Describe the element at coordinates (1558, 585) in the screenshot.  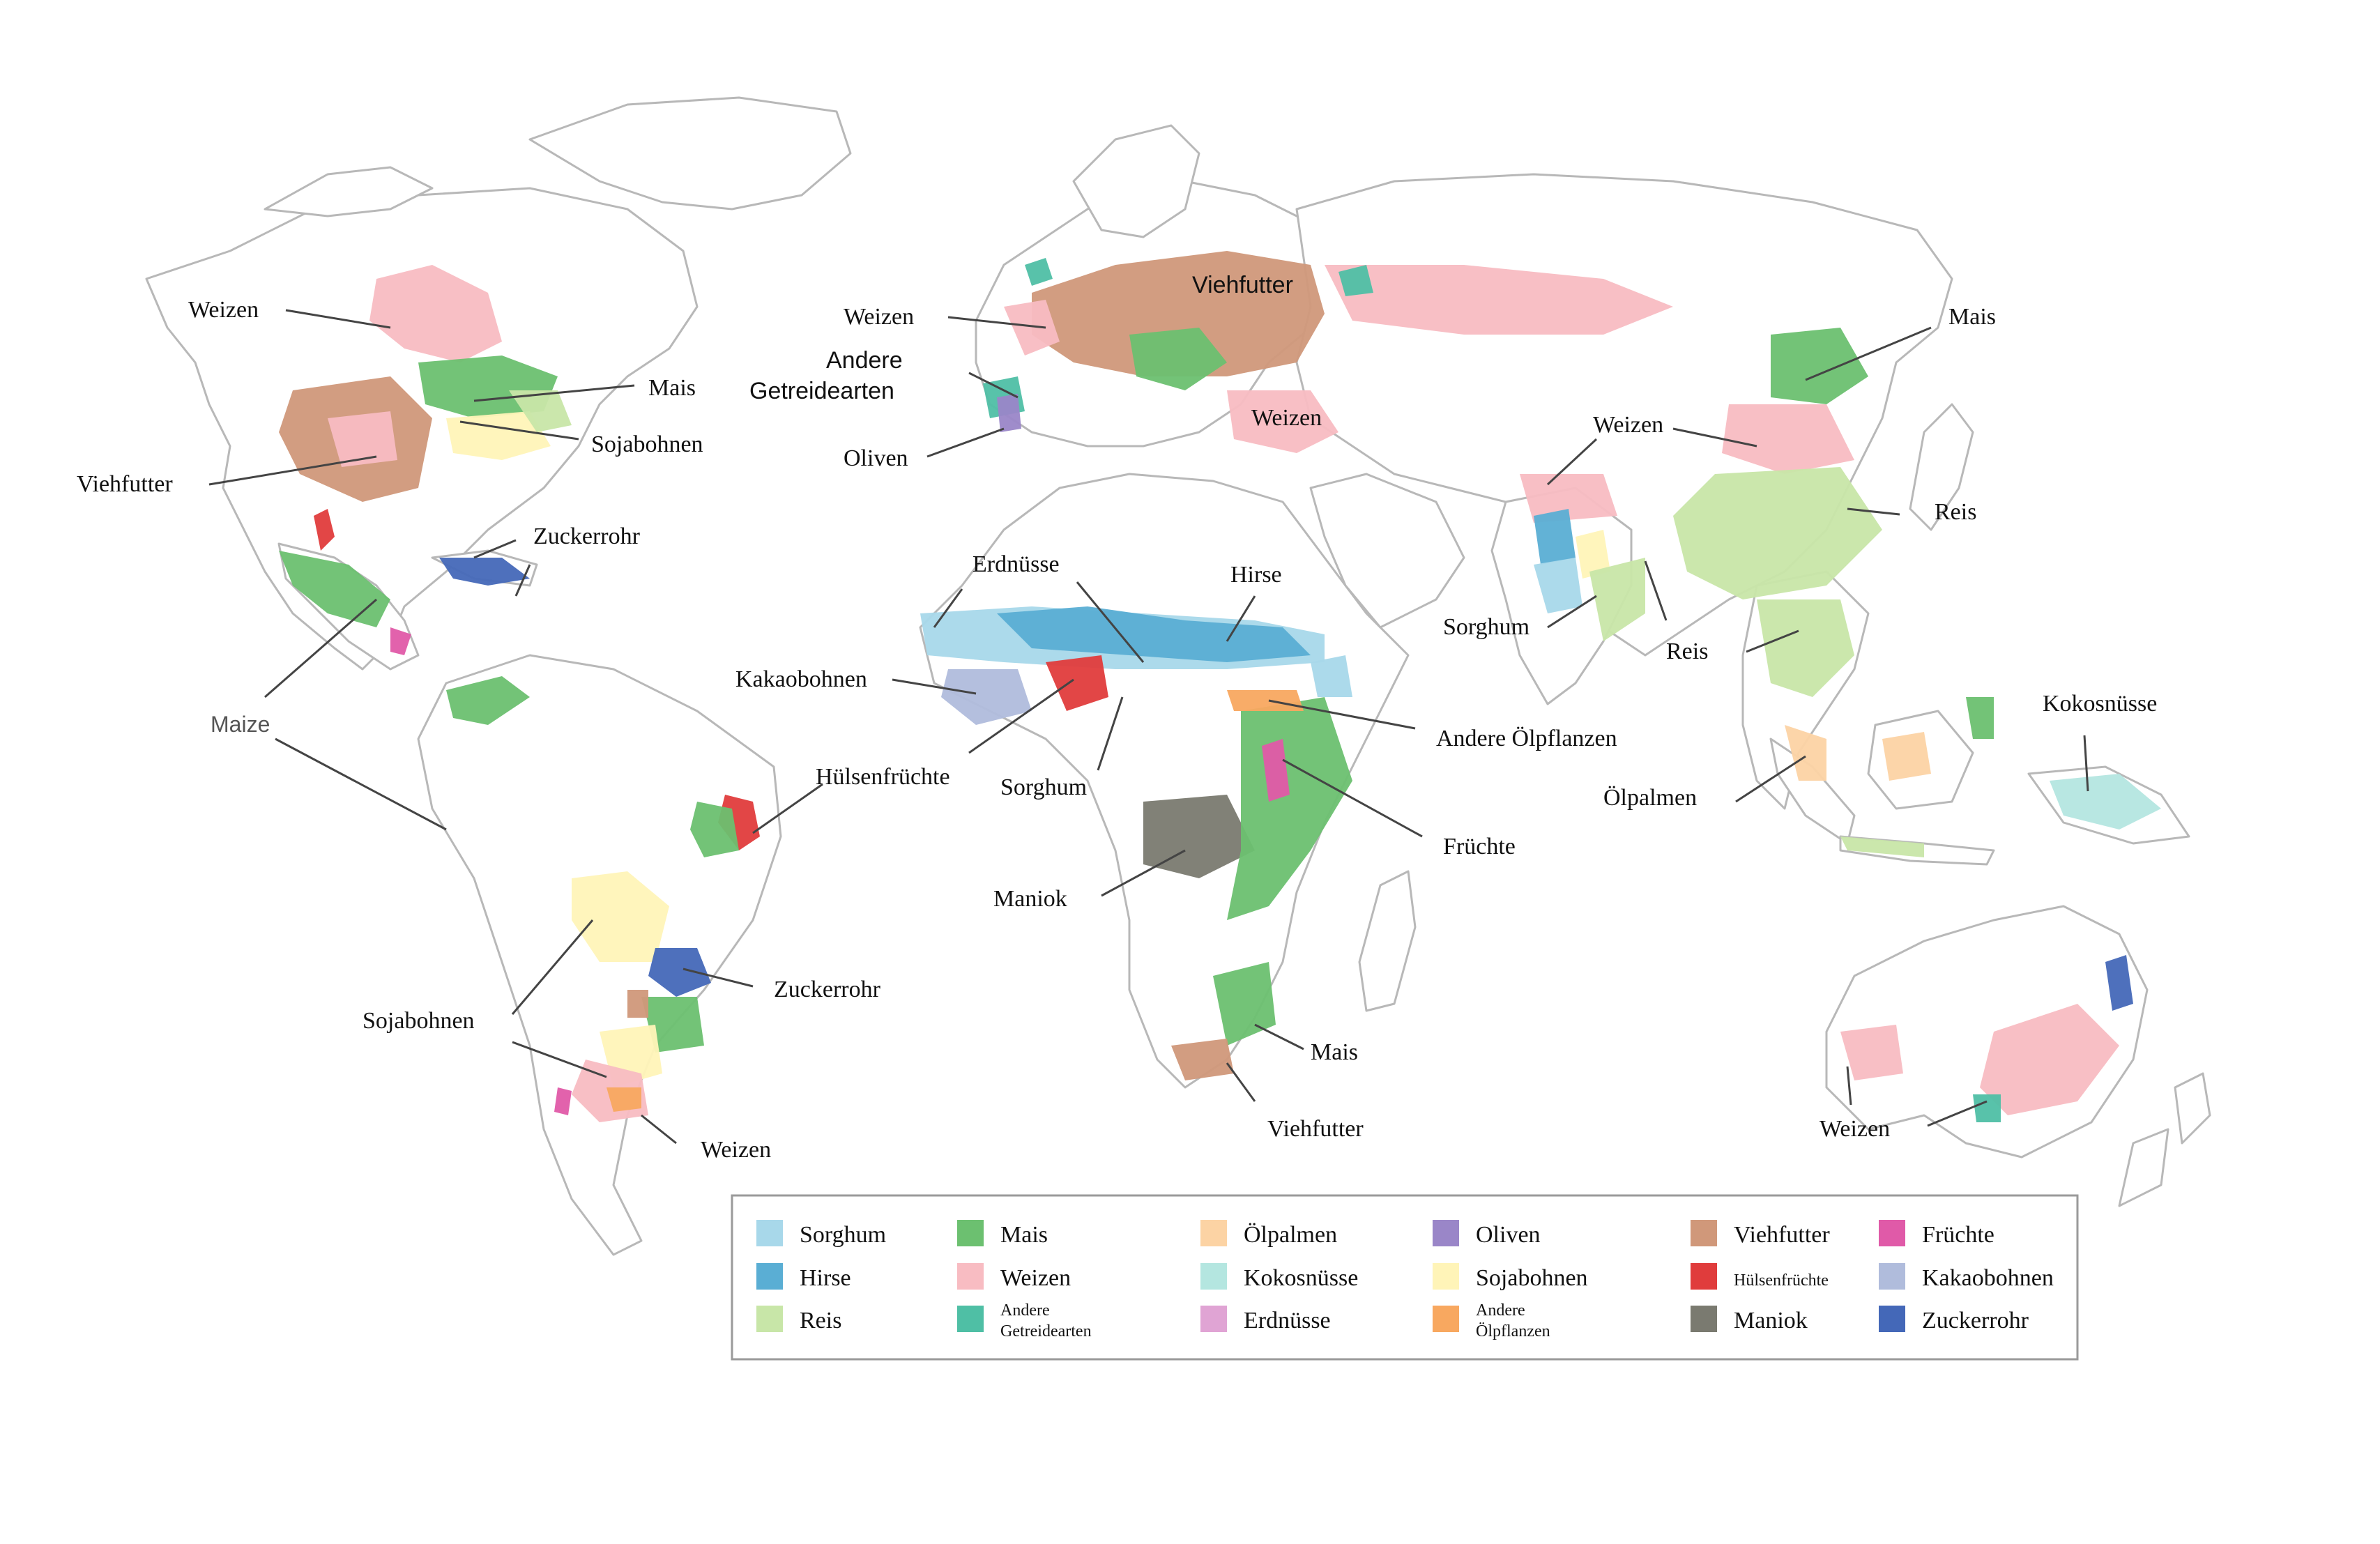
I see `crop-patch-sorghum` at that location.